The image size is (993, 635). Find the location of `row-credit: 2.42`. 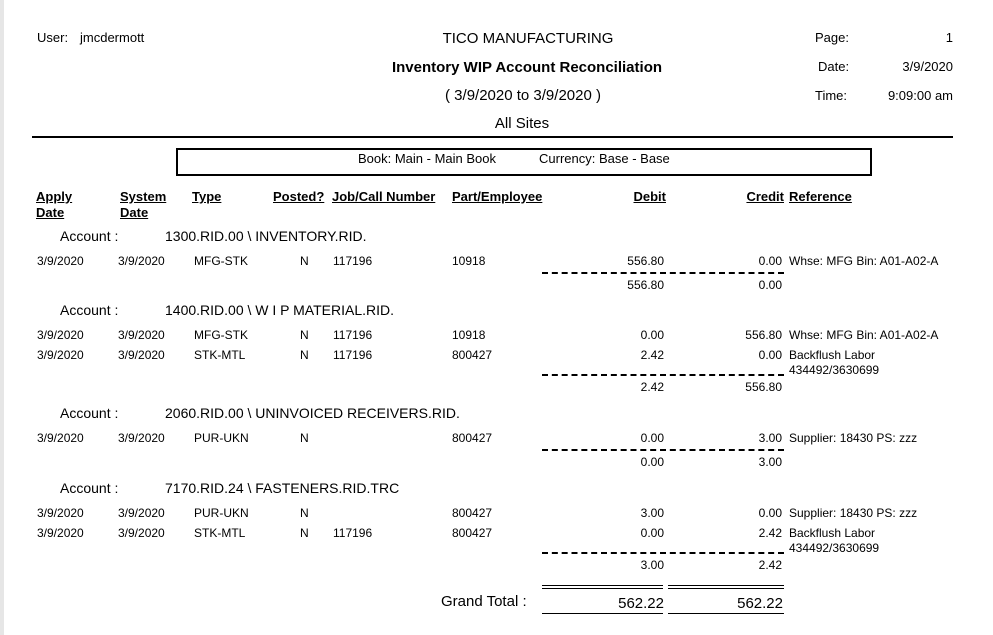

row-credit: 2.42 is located at coordinates (770, 533).